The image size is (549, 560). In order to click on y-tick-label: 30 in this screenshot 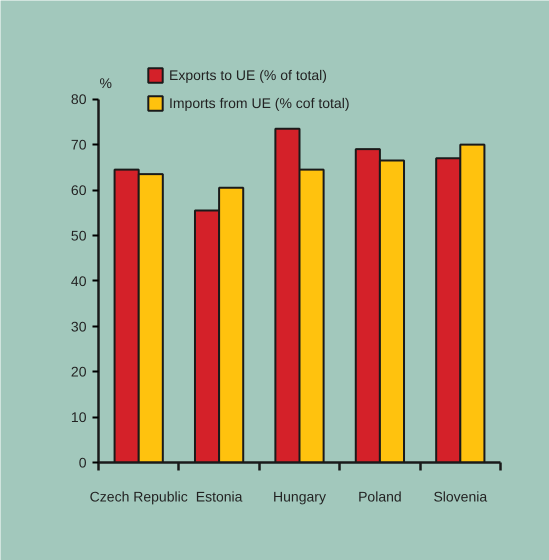, I will do `click(78, 326)`.